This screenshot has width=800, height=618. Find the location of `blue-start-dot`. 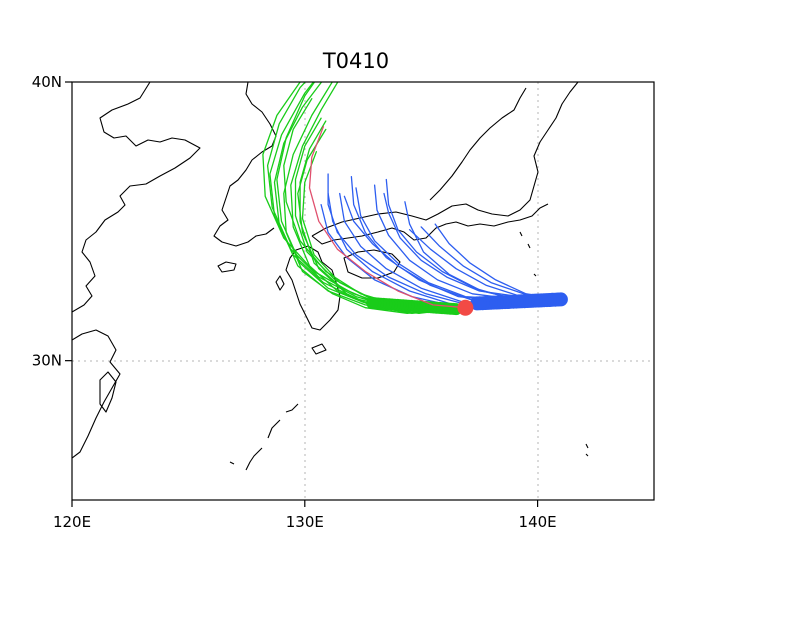

blue-start-dot is located at coordinates (477, 303).